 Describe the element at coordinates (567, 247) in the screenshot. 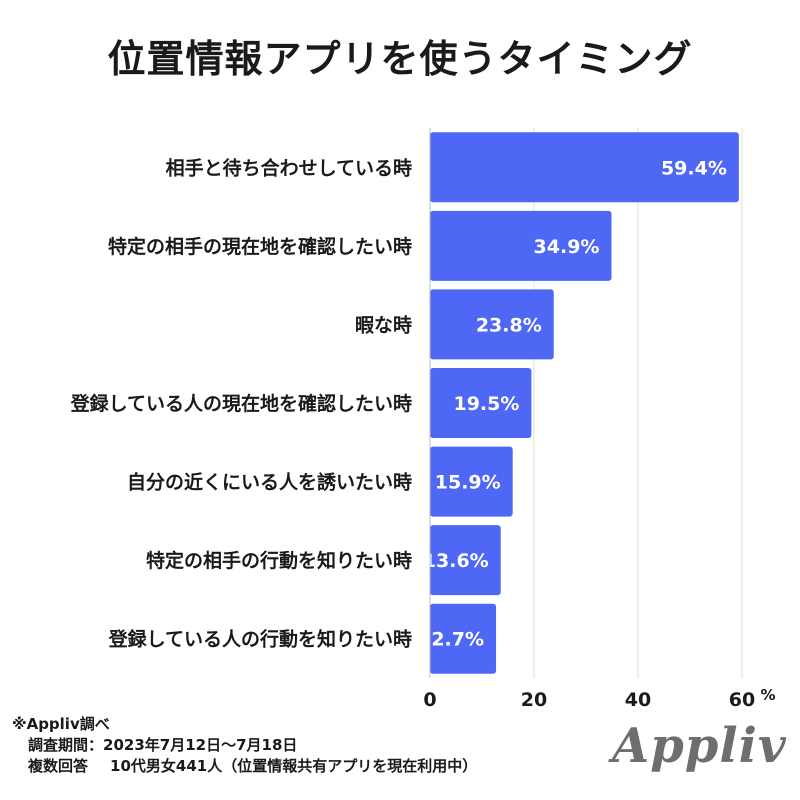

I see `bar-value-label-2: 34.9%` at that location.